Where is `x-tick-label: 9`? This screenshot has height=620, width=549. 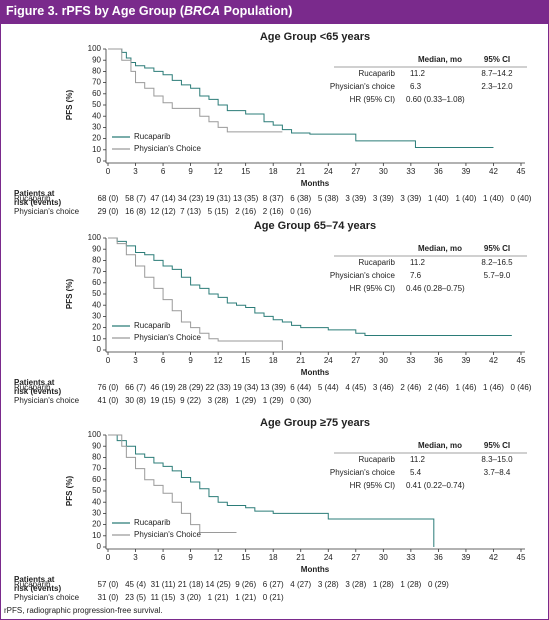 x-tick-label: 9 is located at coordinates (190, 360).